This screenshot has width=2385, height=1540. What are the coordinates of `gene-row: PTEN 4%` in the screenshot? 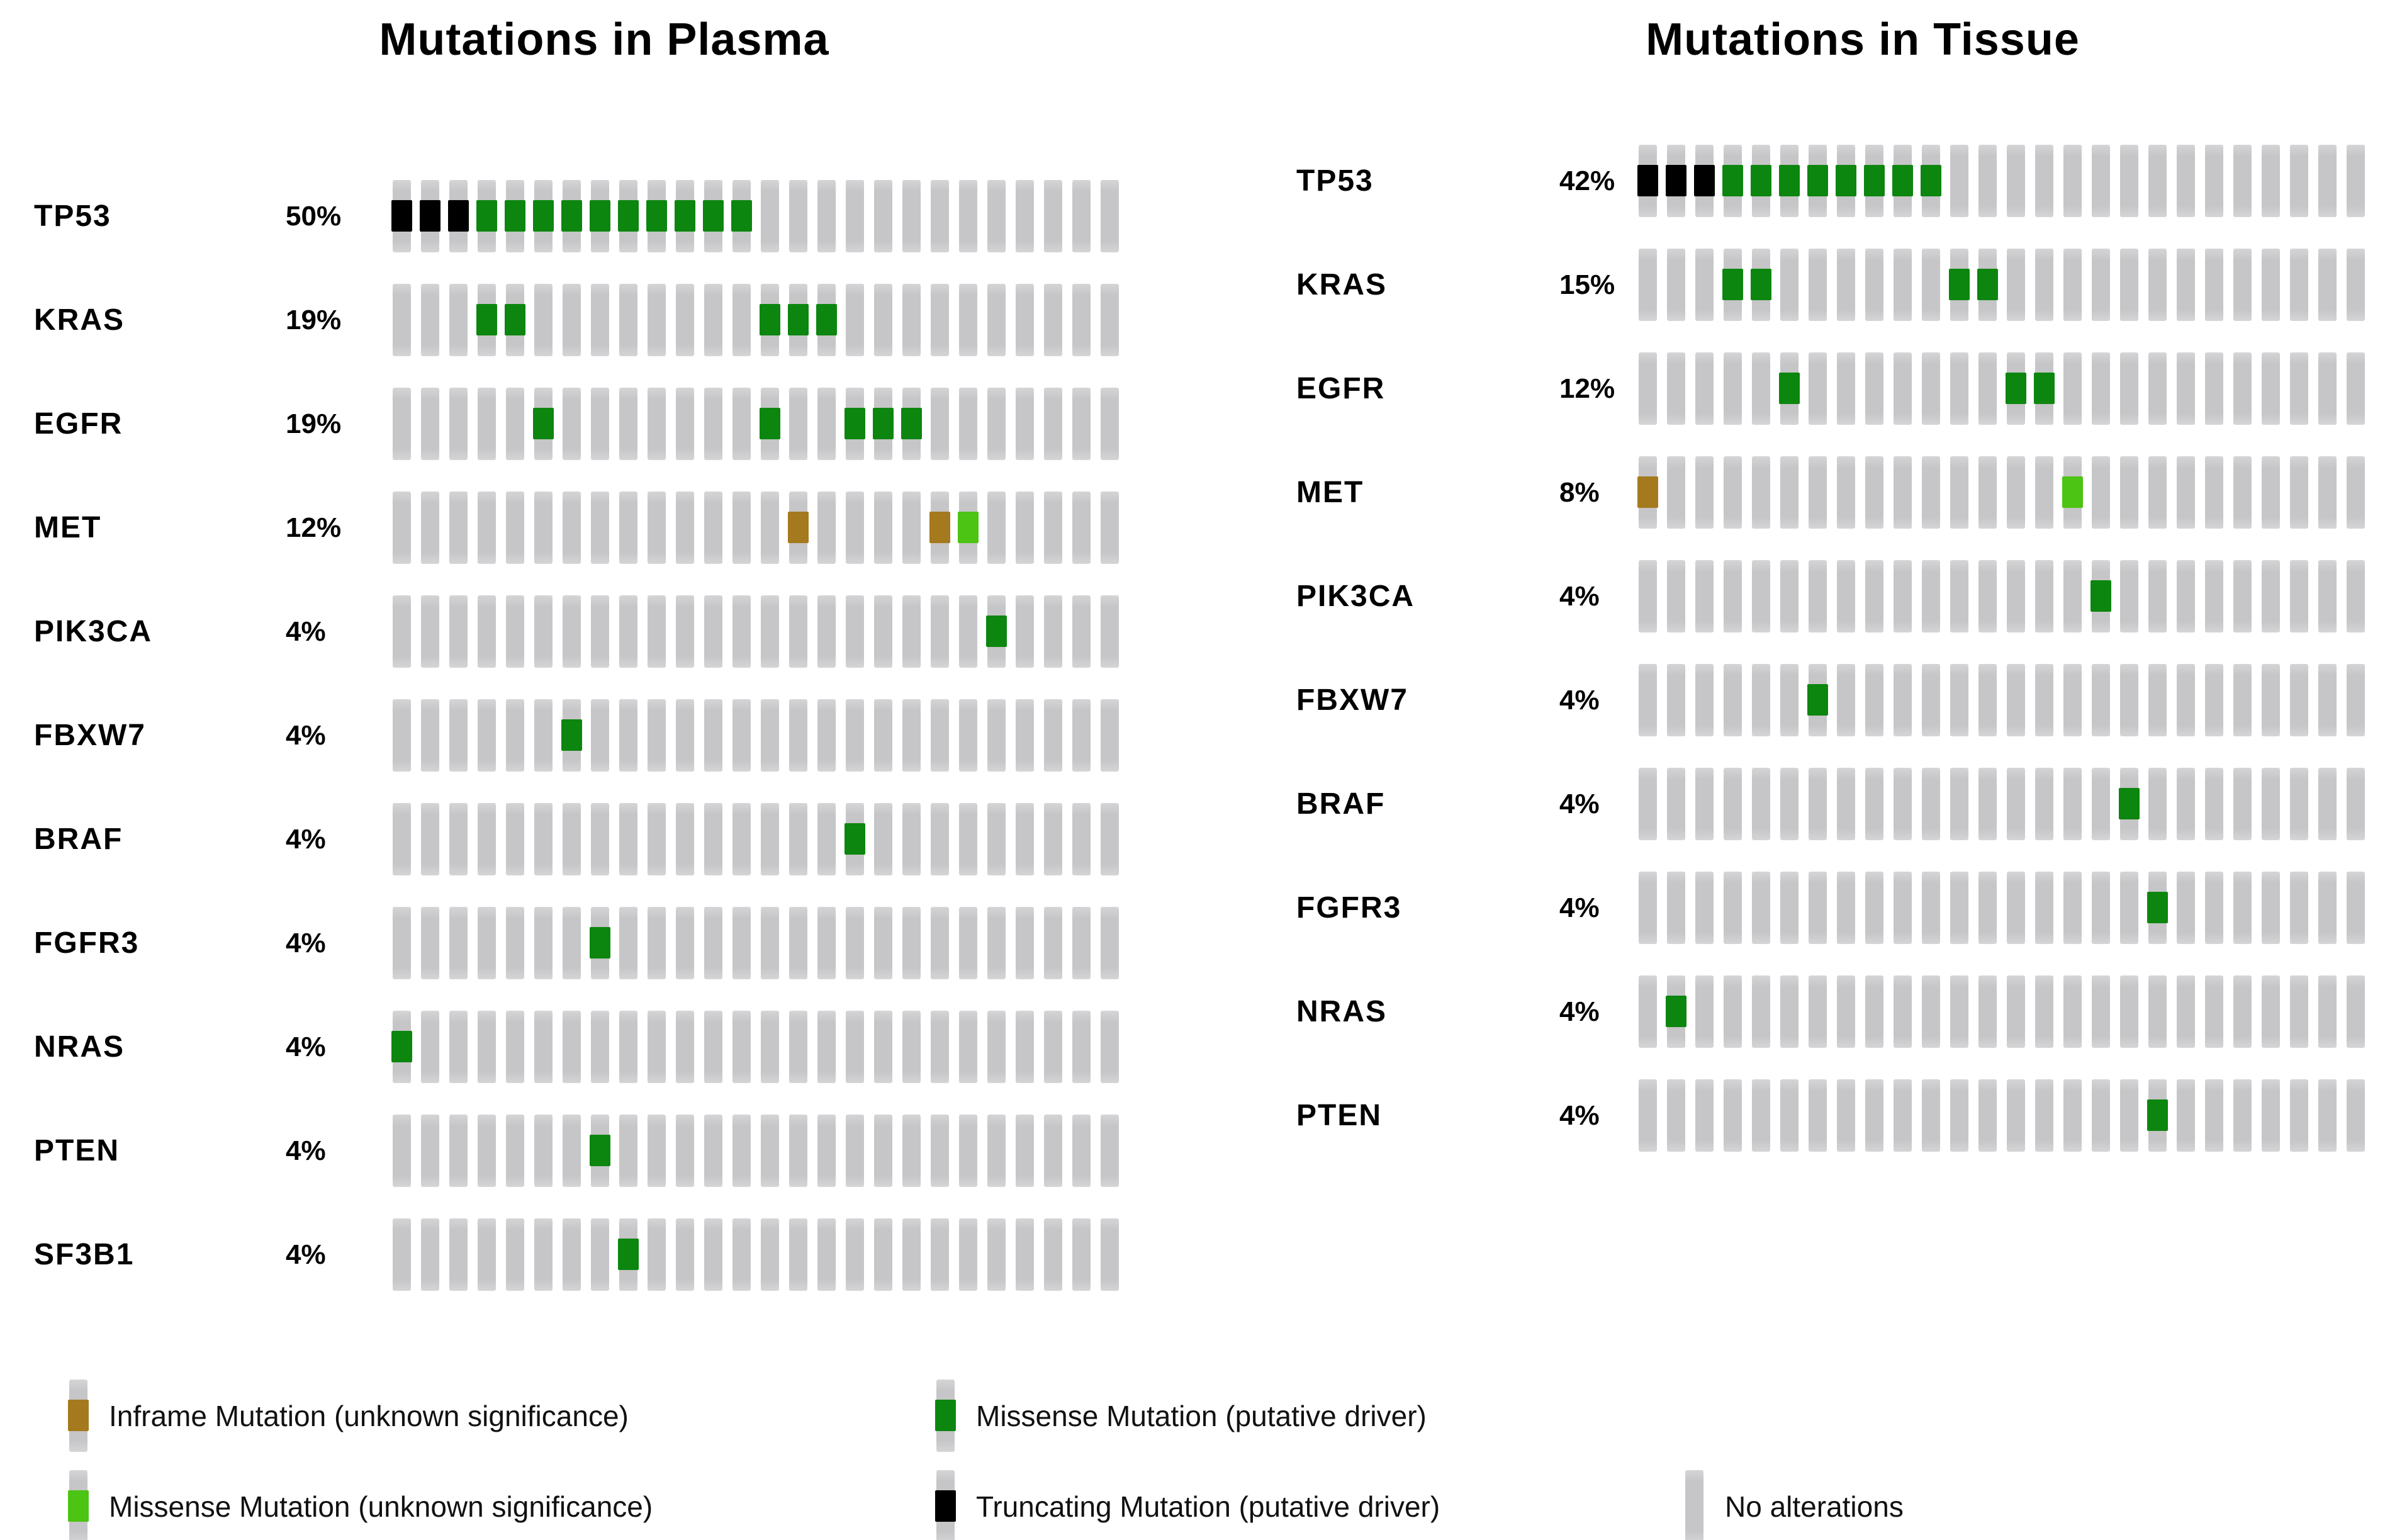 It's located at (576, 1151).